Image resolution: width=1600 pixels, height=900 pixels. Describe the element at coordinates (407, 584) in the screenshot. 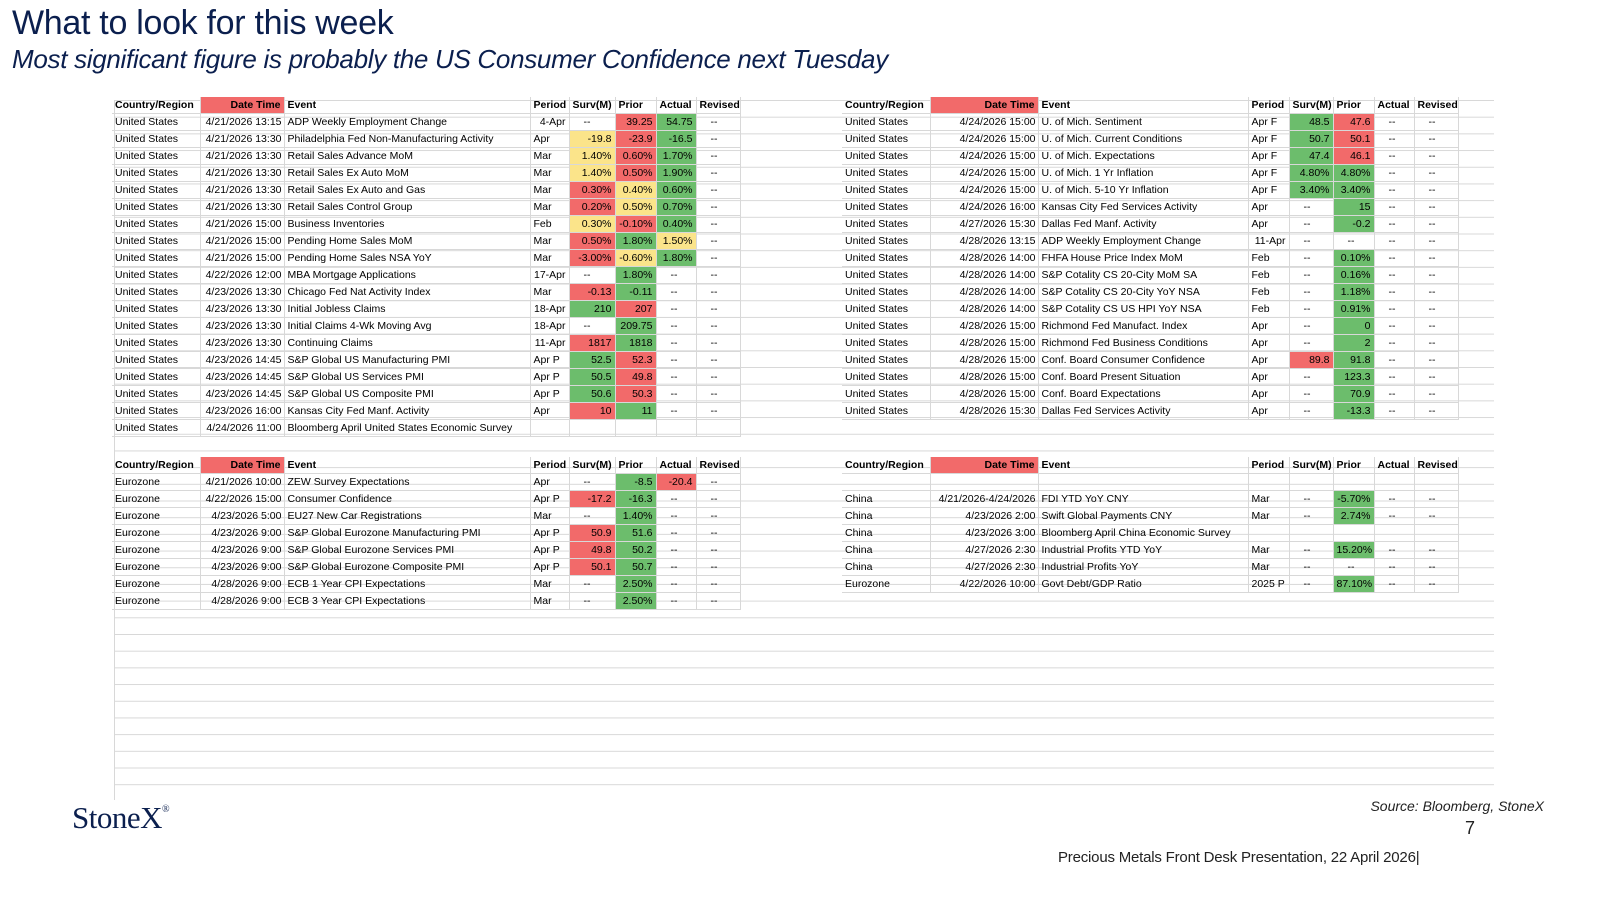

I see `cell-event: ECB 1 Year CPI Expectations` at that location.